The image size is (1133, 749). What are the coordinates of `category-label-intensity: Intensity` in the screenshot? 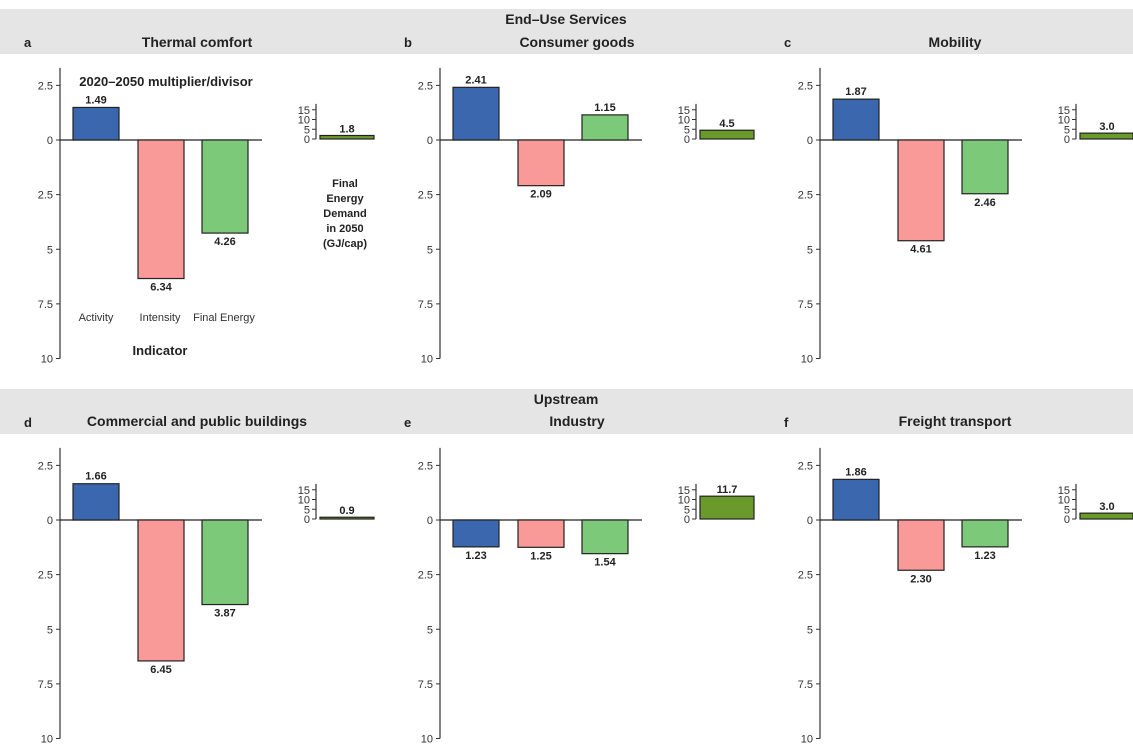 It's located at (160, 318).